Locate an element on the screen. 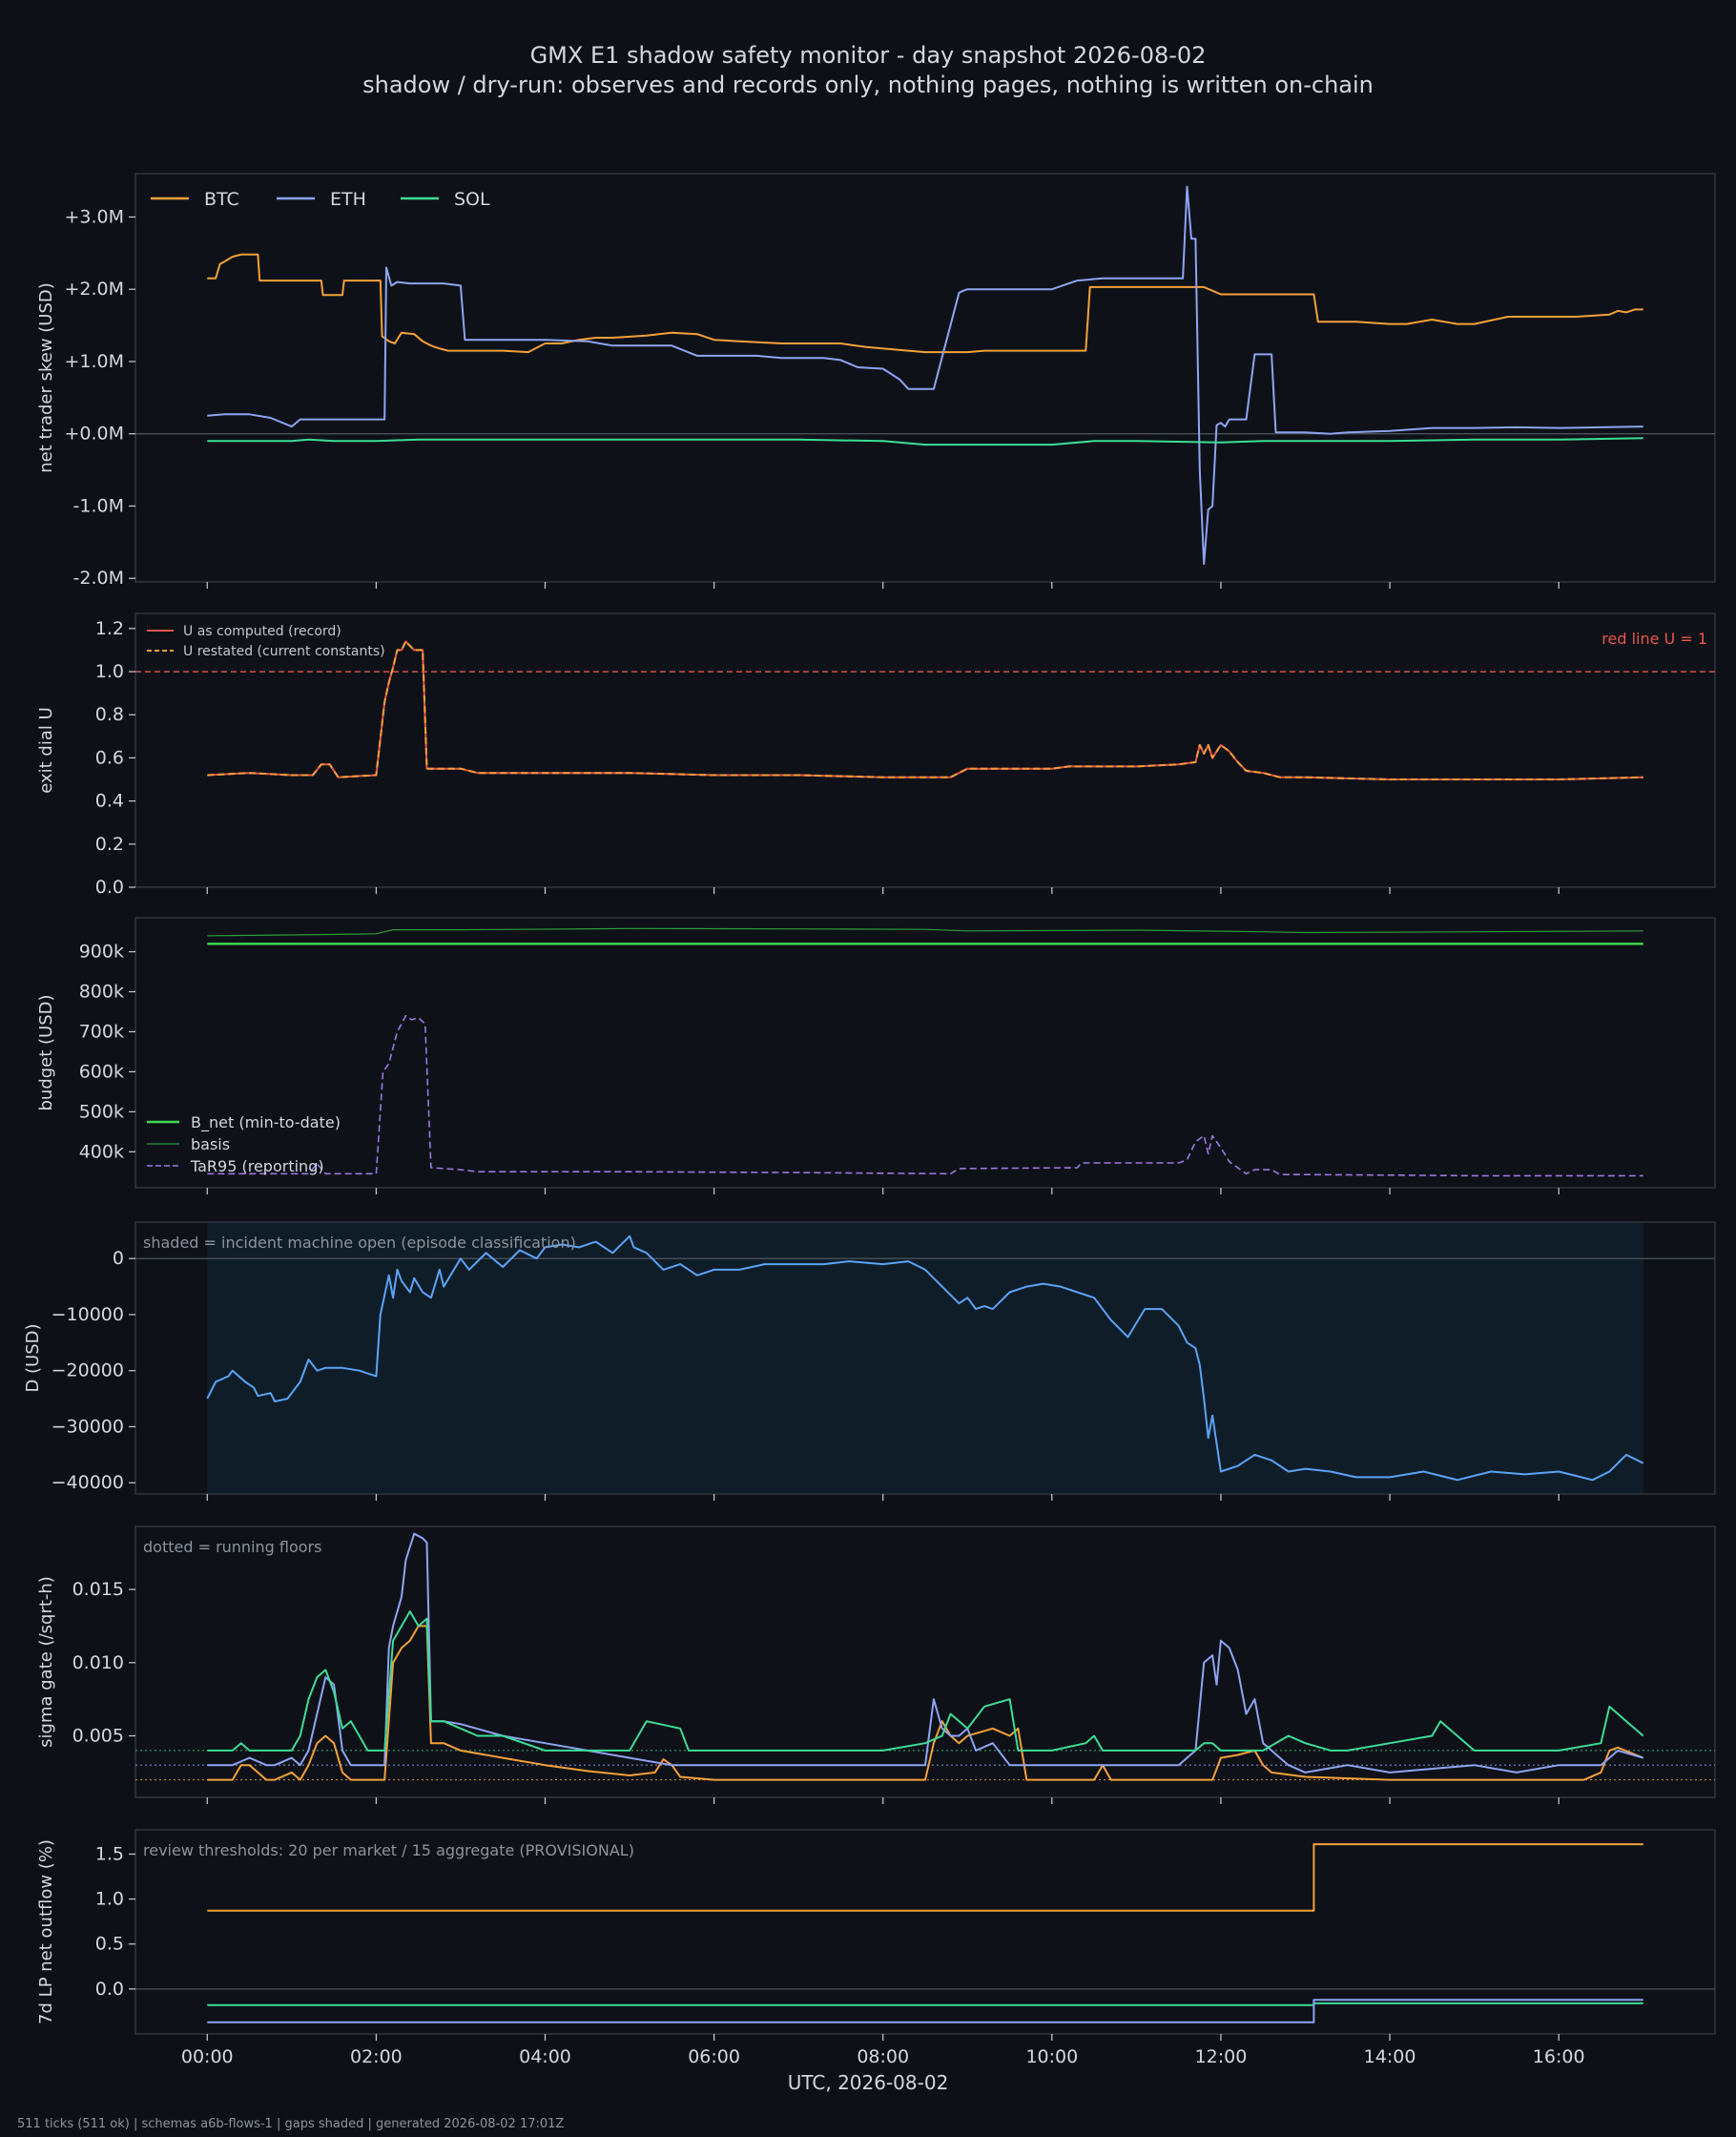 This screenshot has width=1736, height=2137. y-tick-label: 600k is located at coordinates (101, 1071).